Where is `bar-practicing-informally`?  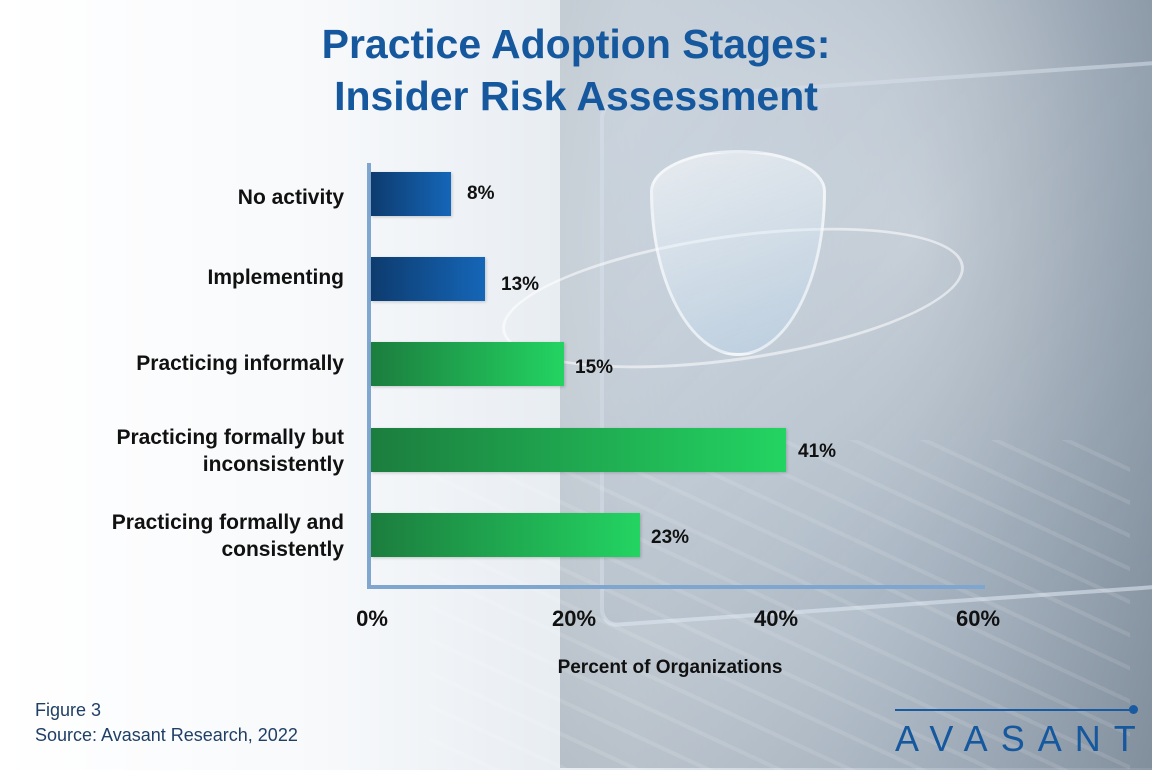 bar-practicing-informally is located at coordinates (467, 364).